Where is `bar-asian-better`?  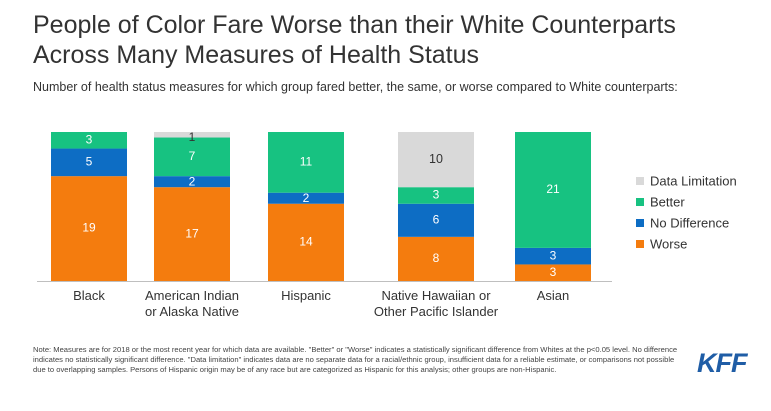 bar-asian-better is located at coordinates (553, 190).